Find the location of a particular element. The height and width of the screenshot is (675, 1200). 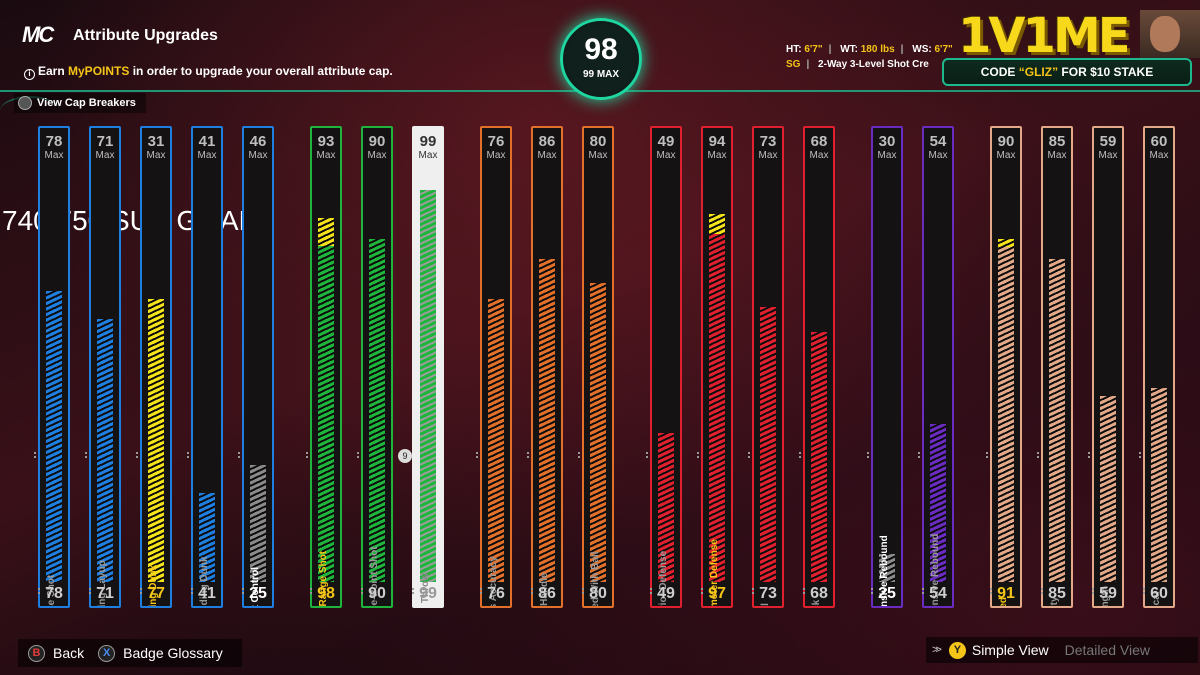

badge-glossary-button: Badge Glossary is located at coordinates (173, 653).